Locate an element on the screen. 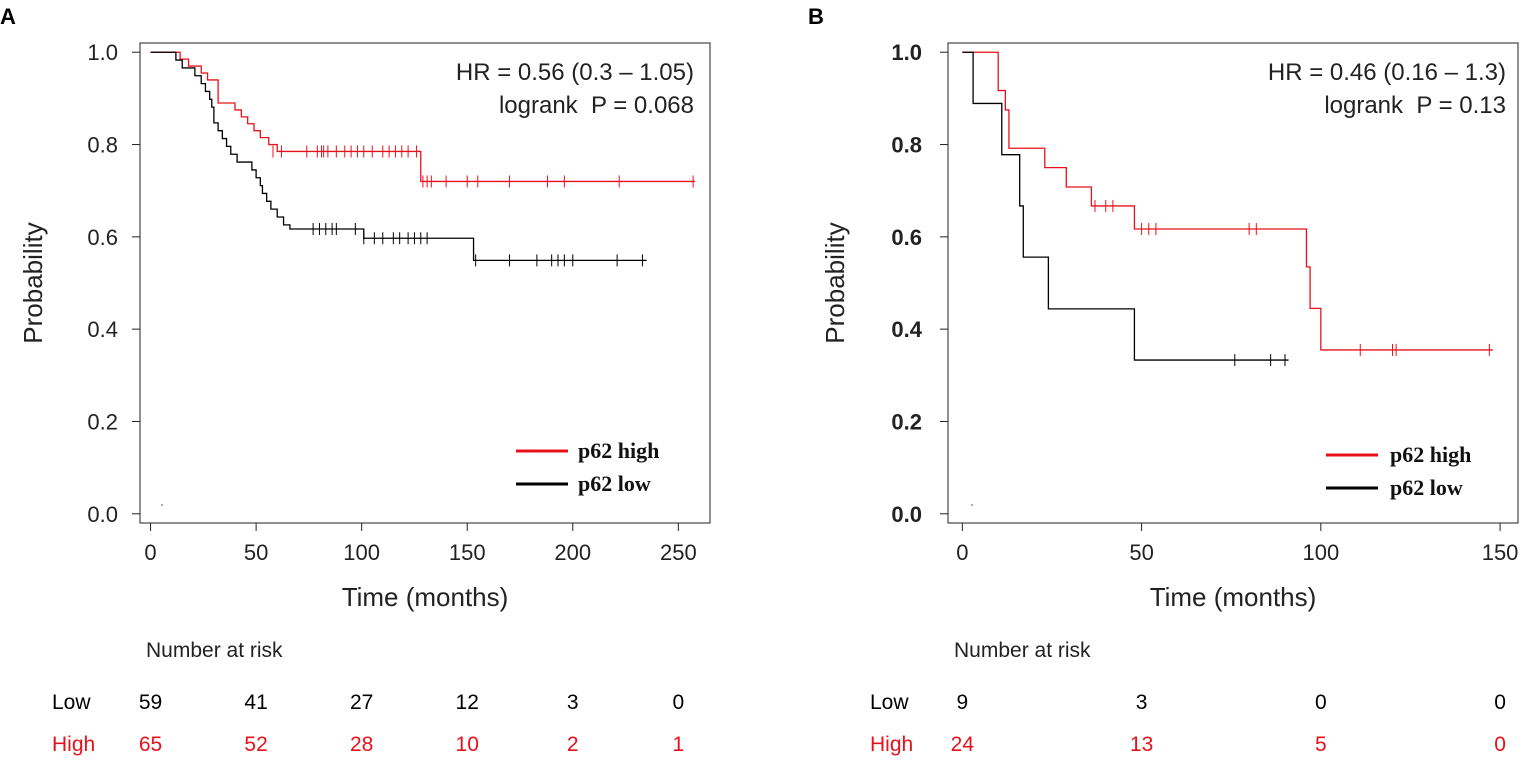 Image resolution: width=1535 pixels, height=769 pixels. risk-value: 12 is located at coordinates (467, 702).